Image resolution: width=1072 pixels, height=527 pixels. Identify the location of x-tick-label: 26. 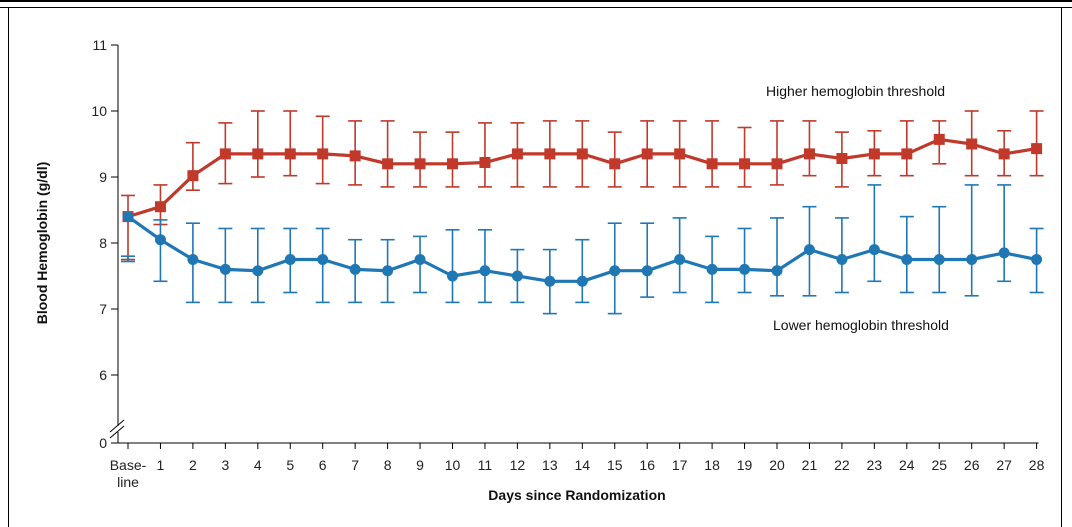
(972, 465).